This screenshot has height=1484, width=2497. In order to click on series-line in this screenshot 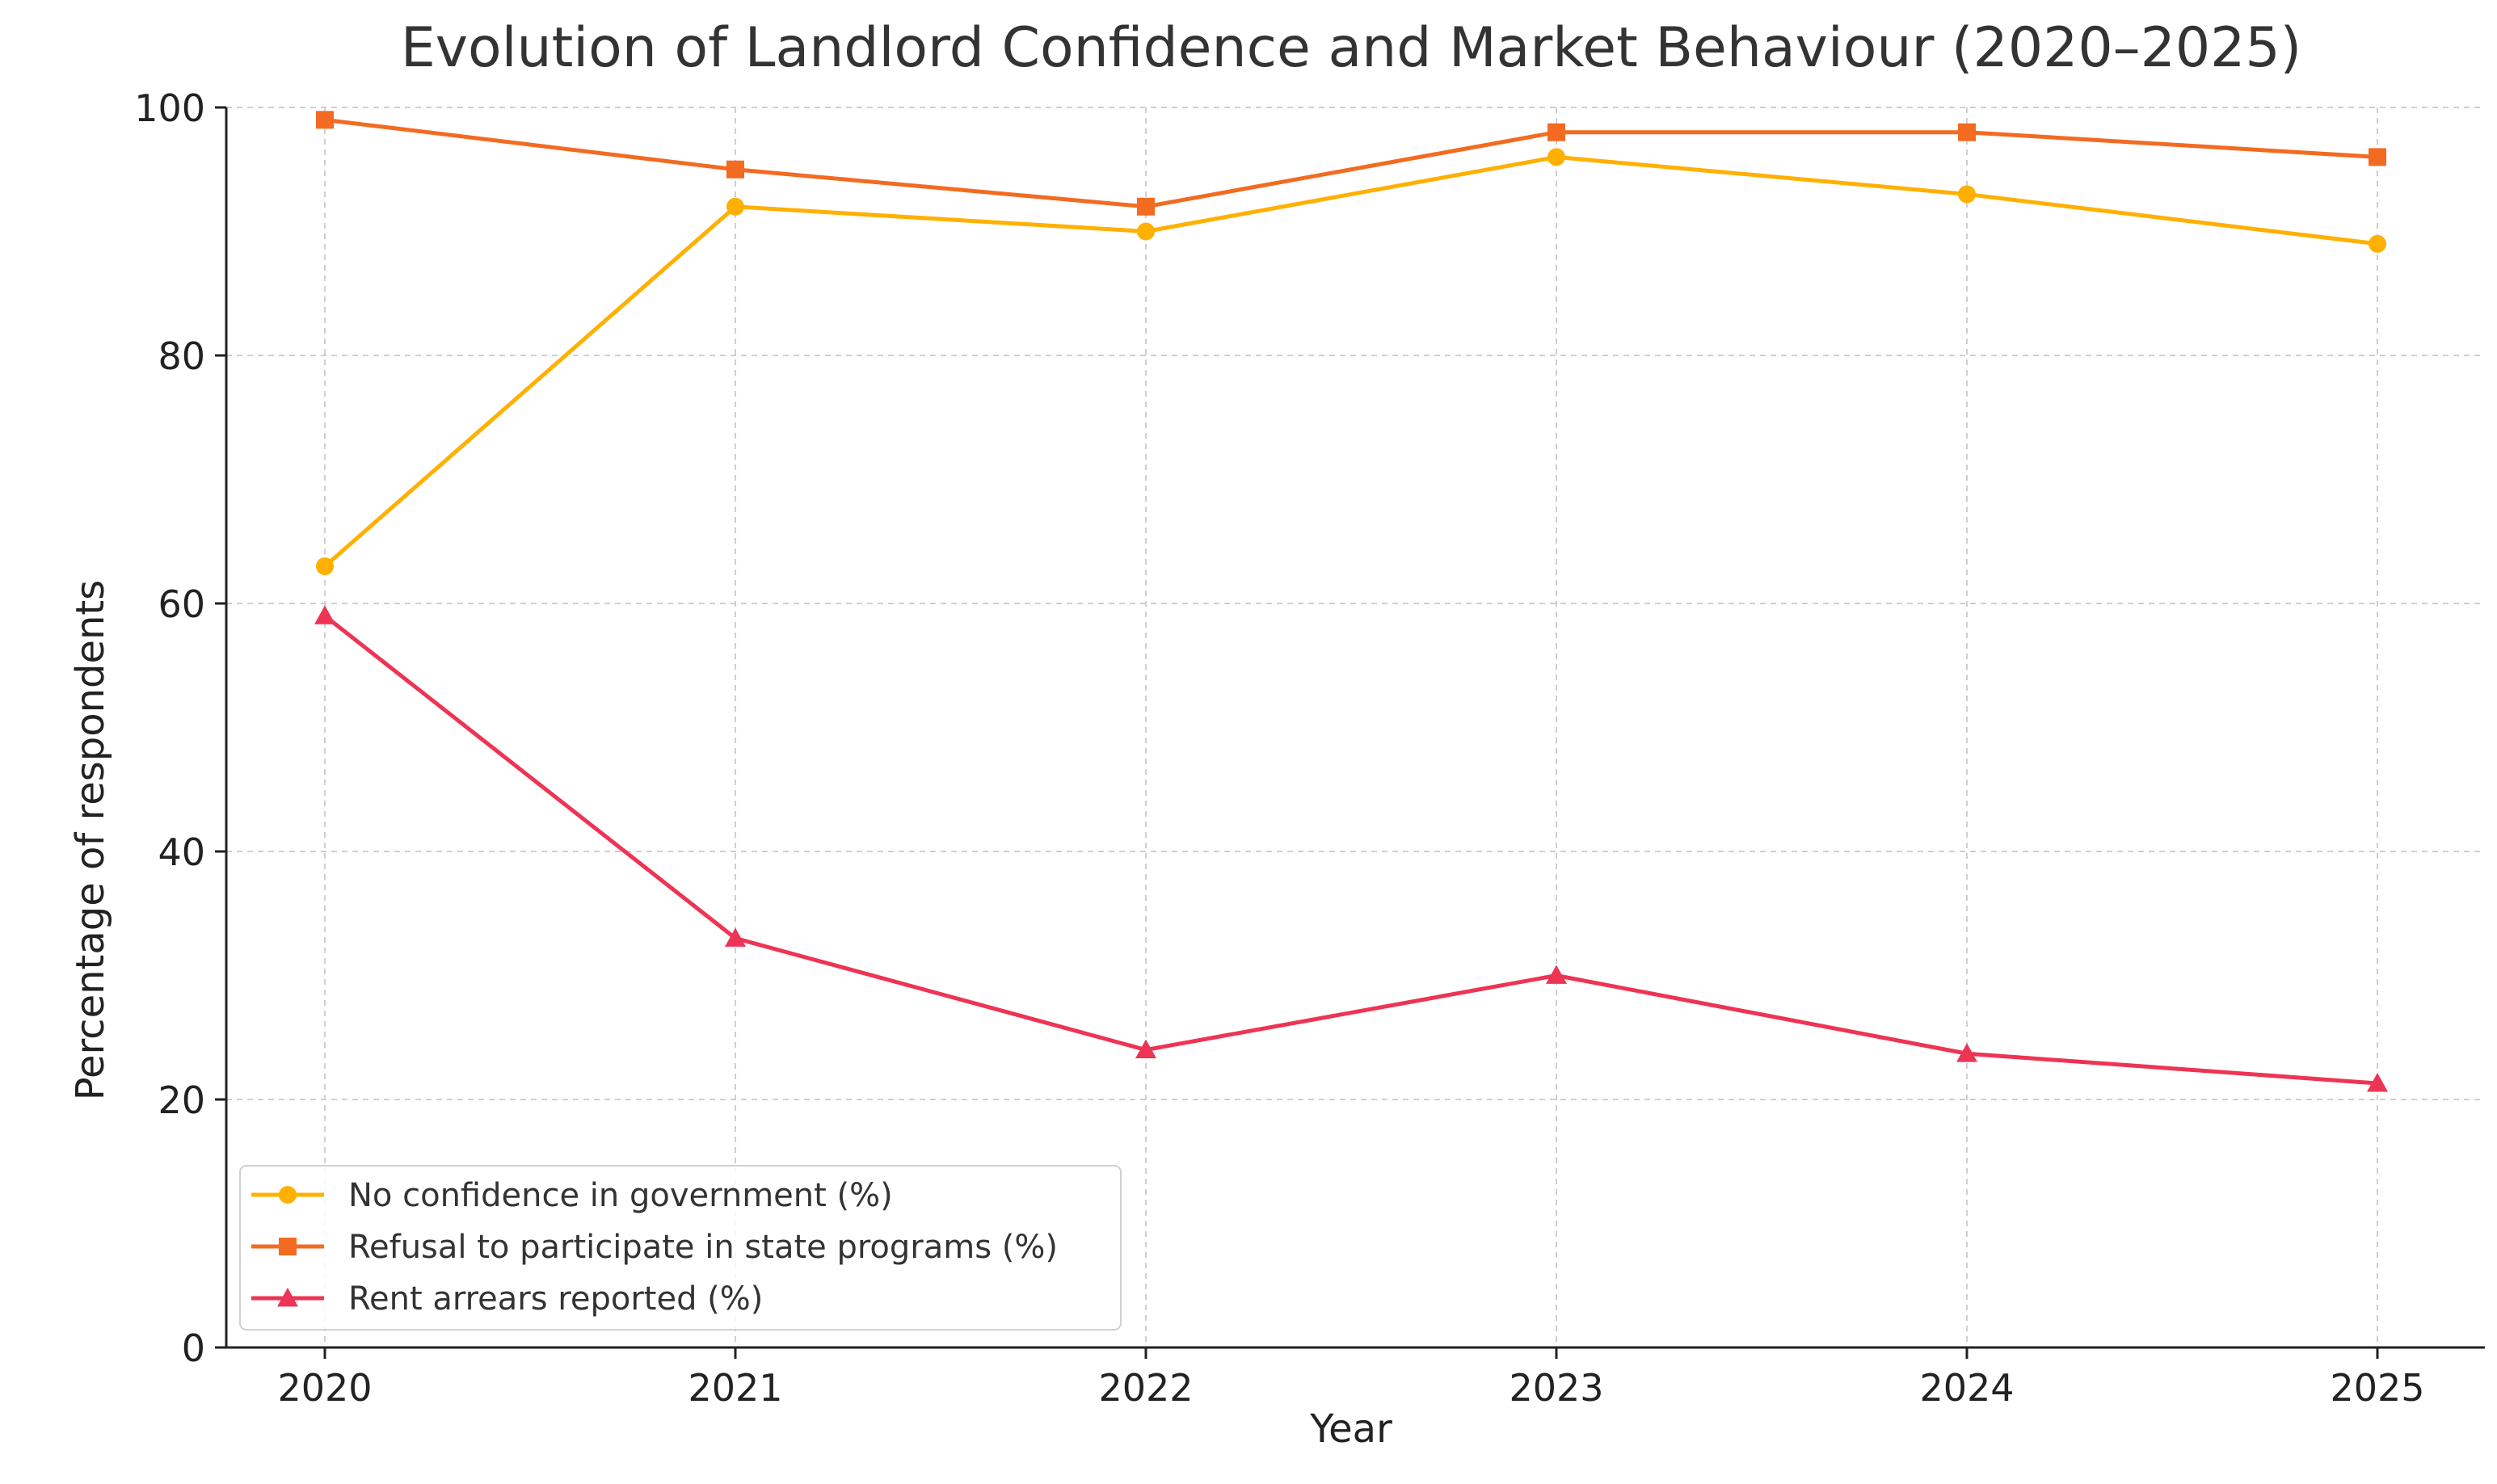, I will do `click(1351, 163)`.